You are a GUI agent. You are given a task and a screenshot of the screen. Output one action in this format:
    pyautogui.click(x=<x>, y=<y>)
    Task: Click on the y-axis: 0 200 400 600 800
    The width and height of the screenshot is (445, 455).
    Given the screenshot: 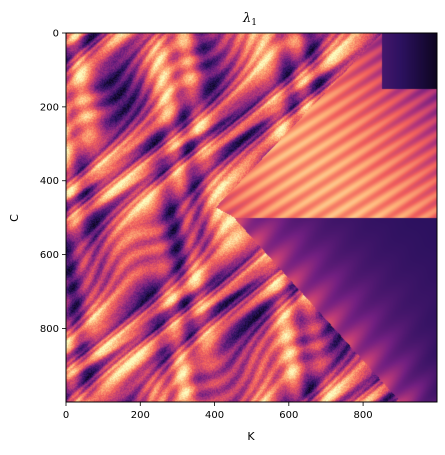 What is the action you would take?
    pyautogui.click(x=53, y=182)
    